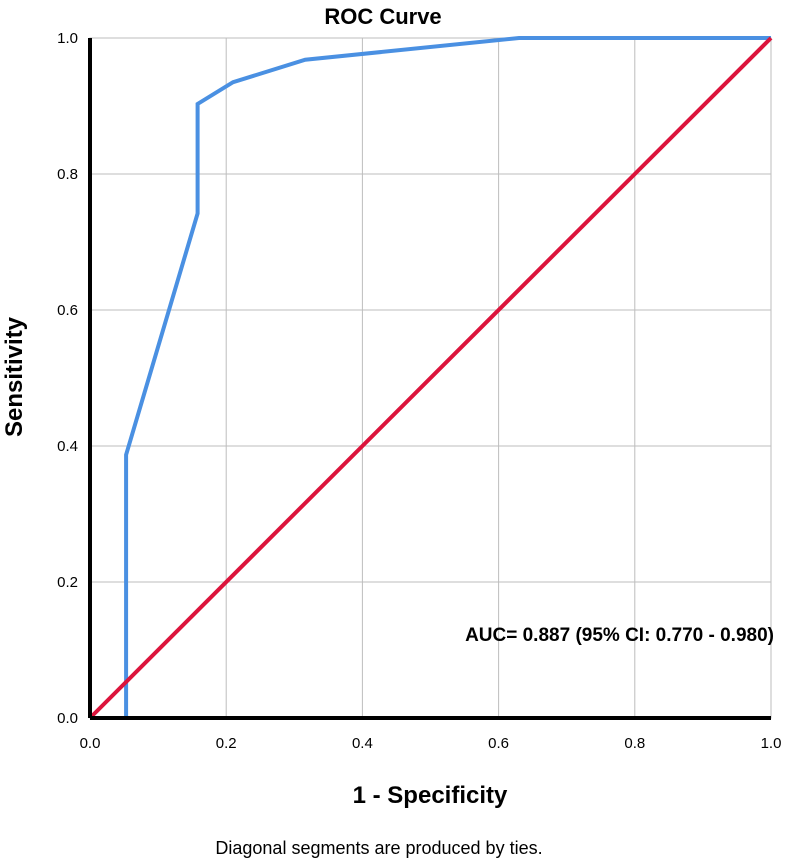  Describe the element at coordinates (378, 848) in the screenshot. I see `chart-footnote: Diagonal segments are produced by ties.` at that location.